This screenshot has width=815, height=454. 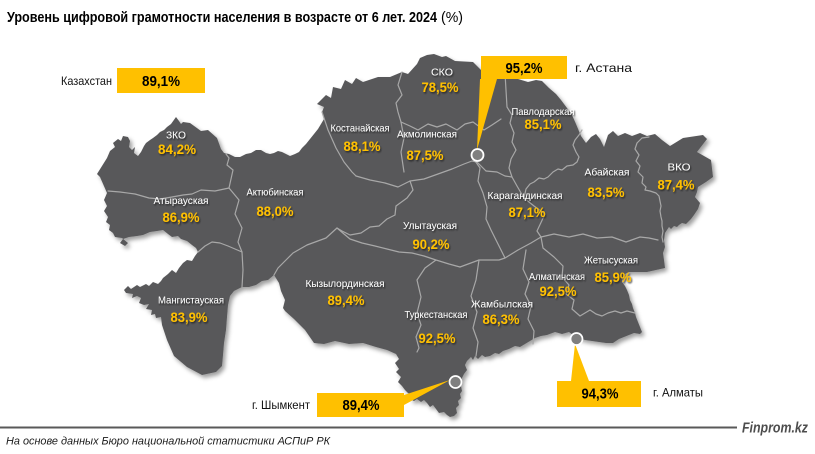 I want to click on svg-text: 95,2%, so click(x=524, y=69).